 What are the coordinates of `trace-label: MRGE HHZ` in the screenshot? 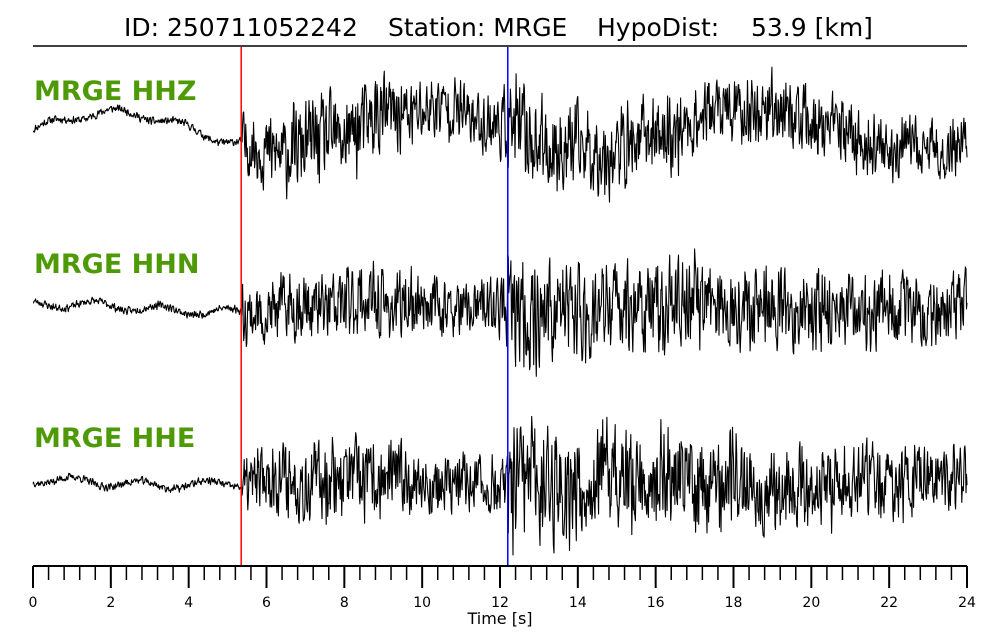 It's located at (115, 91).